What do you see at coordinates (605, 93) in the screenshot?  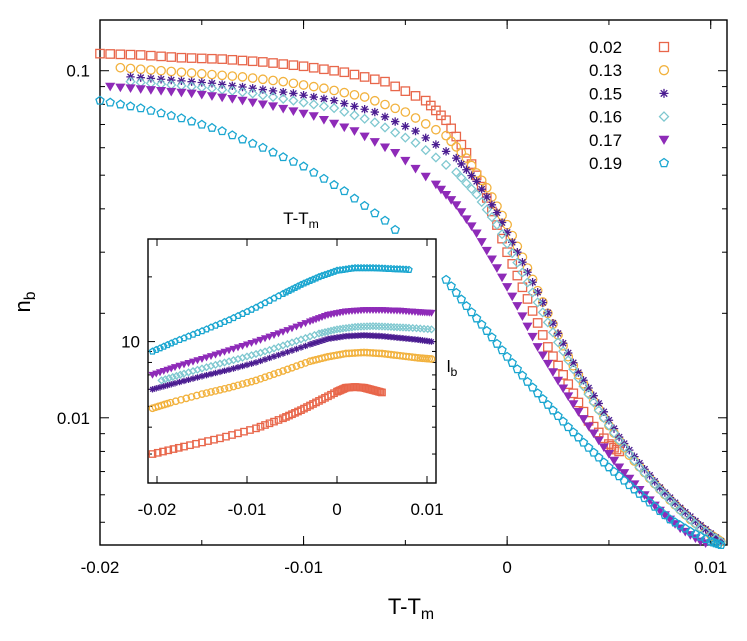 I see `legend-label: 0.15` at bounding box center [605, 93].